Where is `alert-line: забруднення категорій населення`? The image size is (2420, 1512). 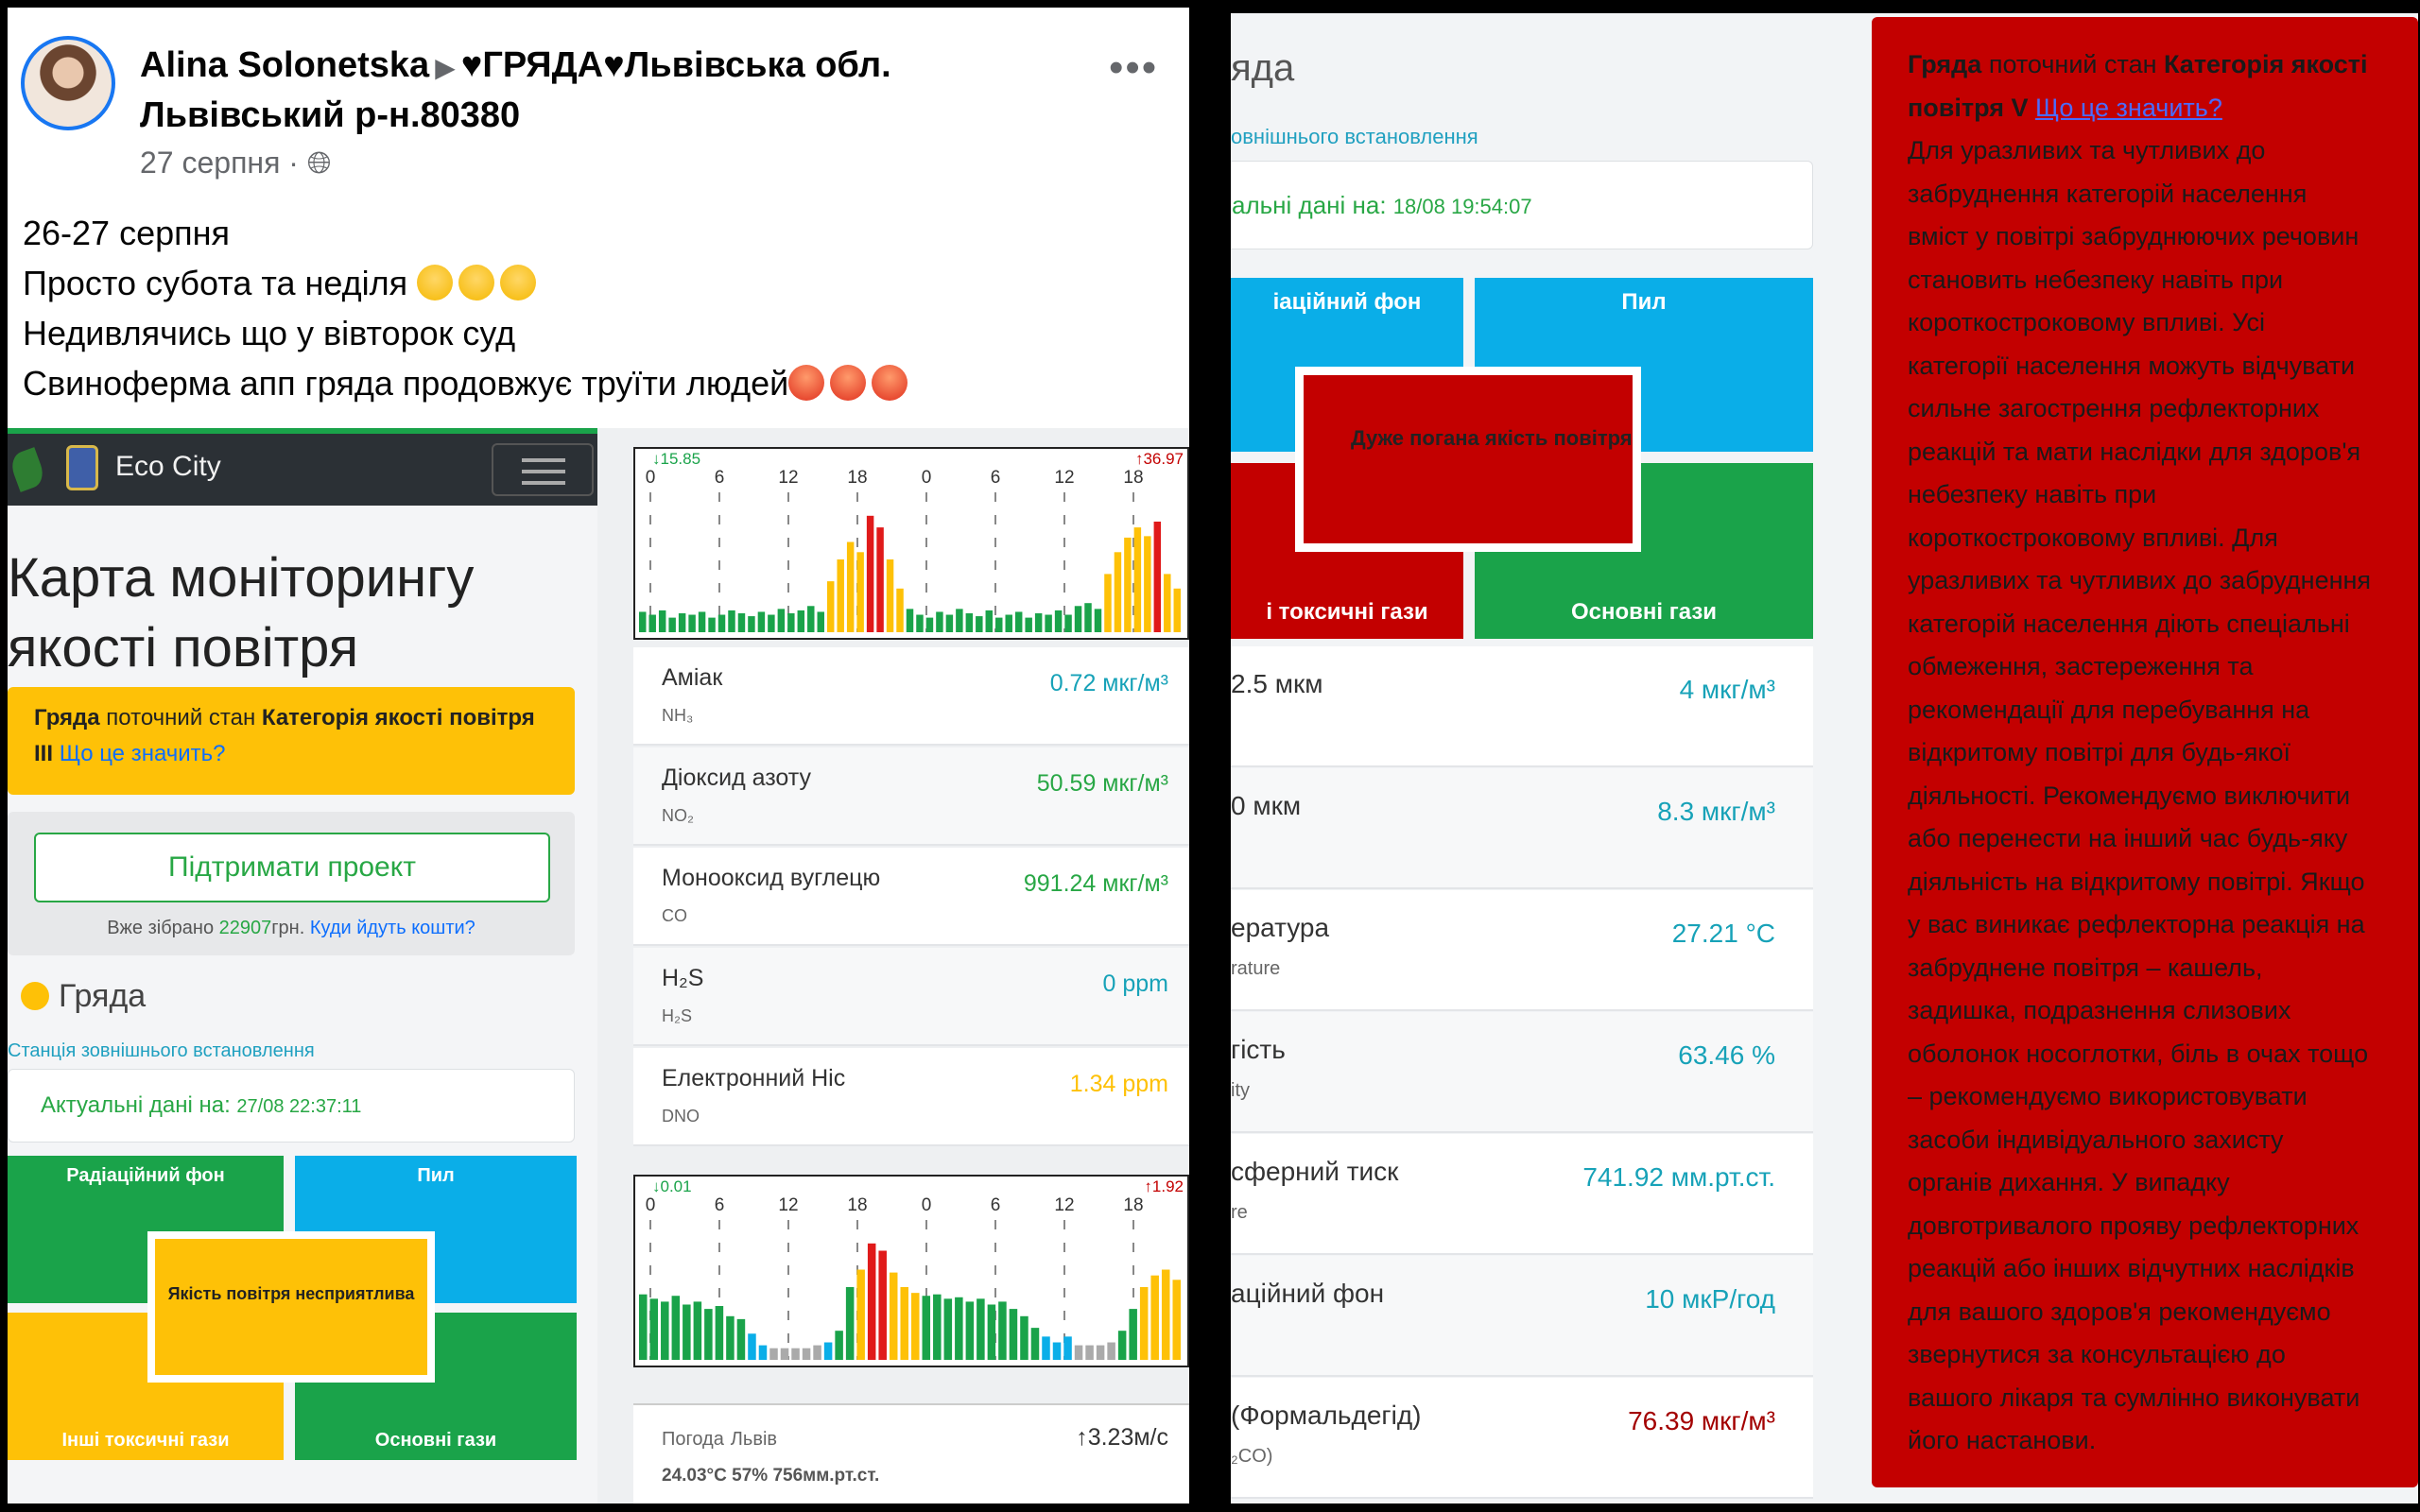
alert-line: забруднення категорій населення is located at coordinates (2108, 193).